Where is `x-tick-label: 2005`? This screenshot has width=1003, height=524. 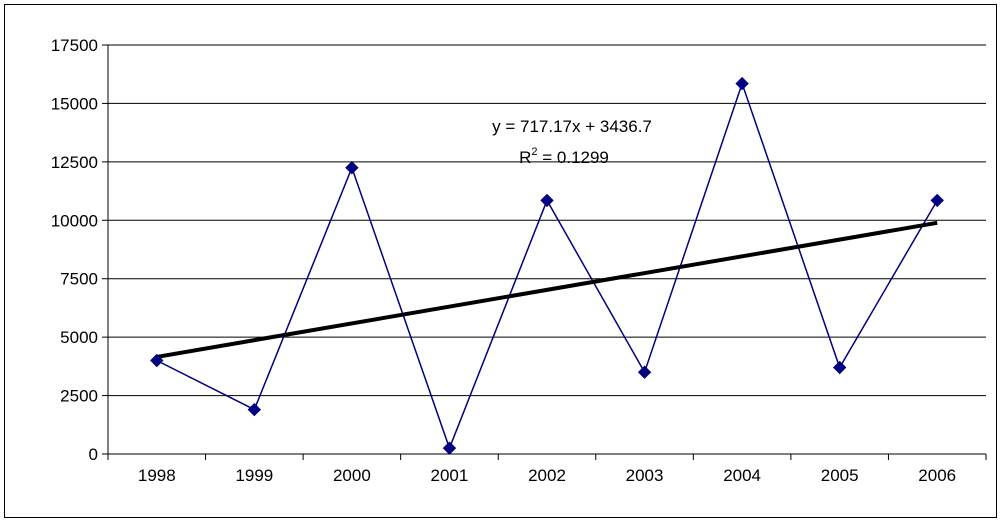 x-tick-label: 2005 is located at coordinates (840, 475).